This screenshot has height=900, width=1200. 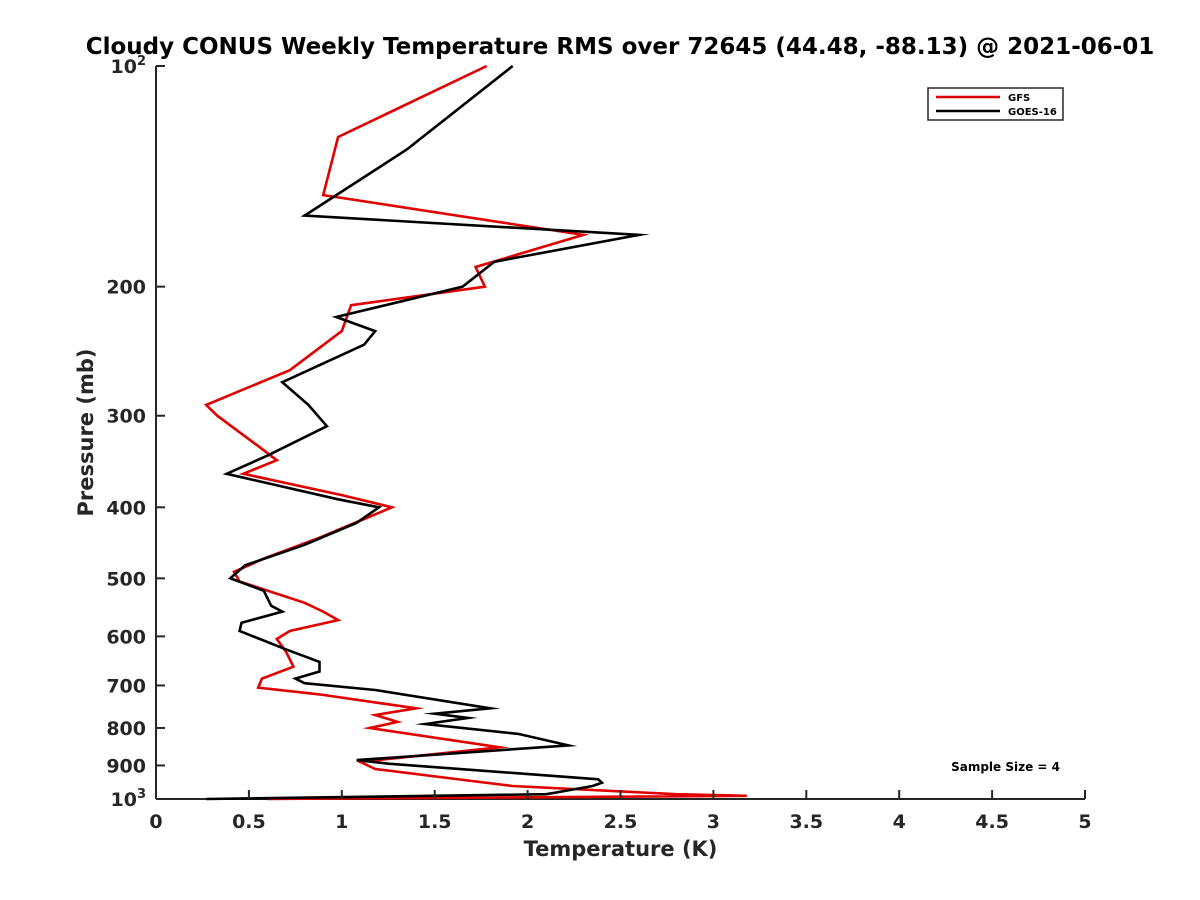 I want to click on x-axis: 0 0.5 1 1.5 2 2.5 3 3.5 4 4.5 5, so click(x=620, y=811).